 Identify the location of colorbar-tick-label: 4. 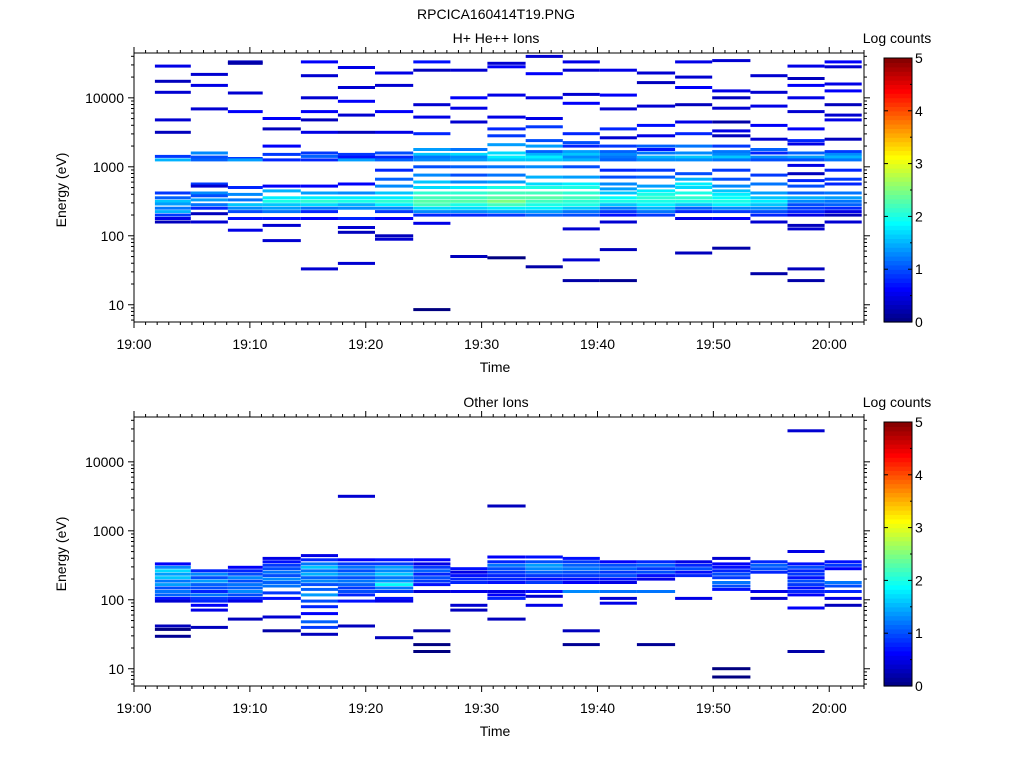
(919, 475).